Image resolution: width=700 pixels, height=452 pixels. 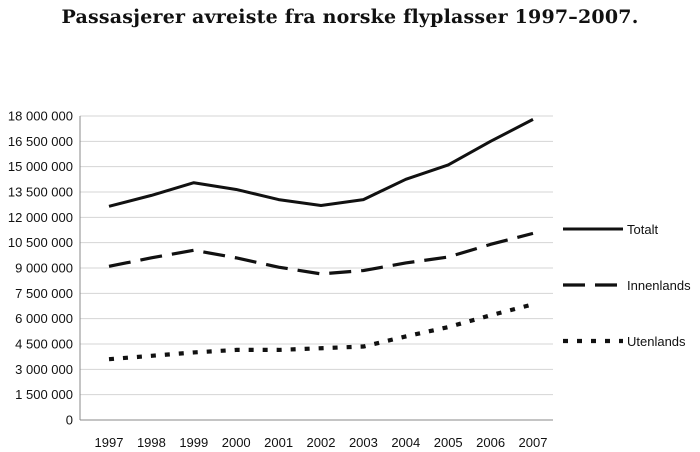 What do you see at coordinates (193, 442) in the screenshot?
I see `x-tick-label: 1999` at bounding box center [193, 442].